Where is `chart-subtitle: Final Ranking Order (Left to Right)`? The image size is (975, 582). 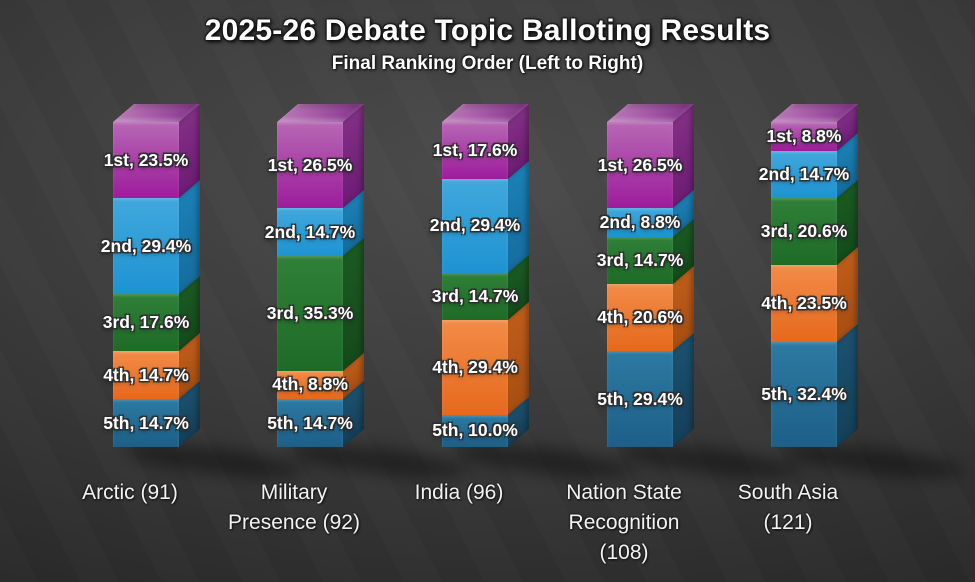 chart-subtitle: Final Ranking Order (Left to Right) is located at coordinates (487, 63).